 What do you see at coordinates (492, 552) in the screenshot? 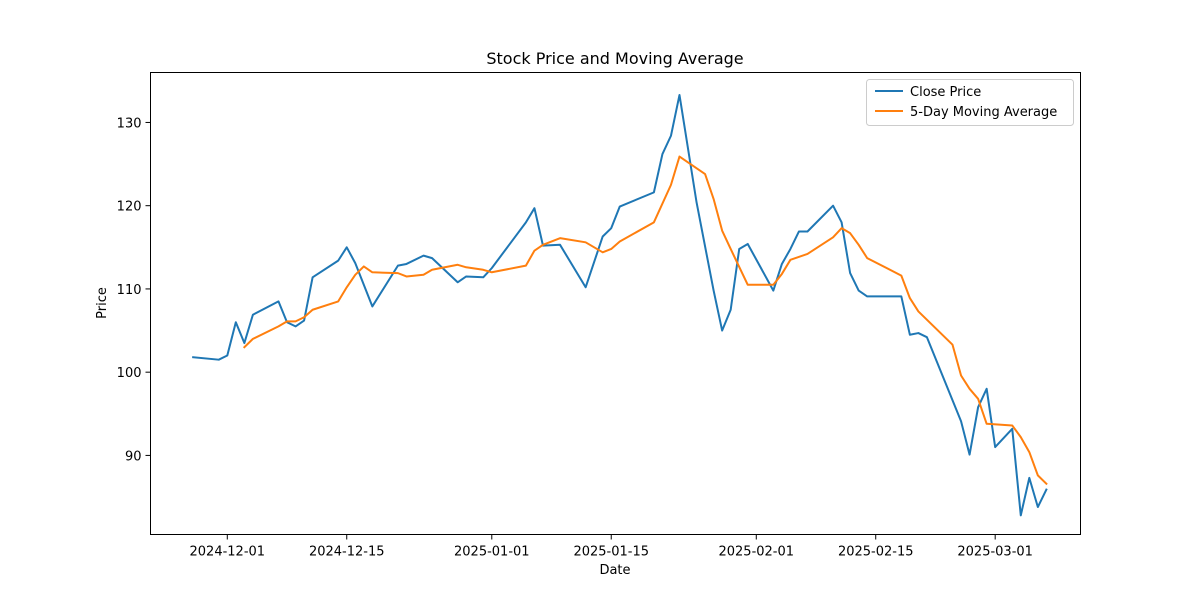
I see `x-tick-label: 2025-01-01` at bounding box center [492, 552].